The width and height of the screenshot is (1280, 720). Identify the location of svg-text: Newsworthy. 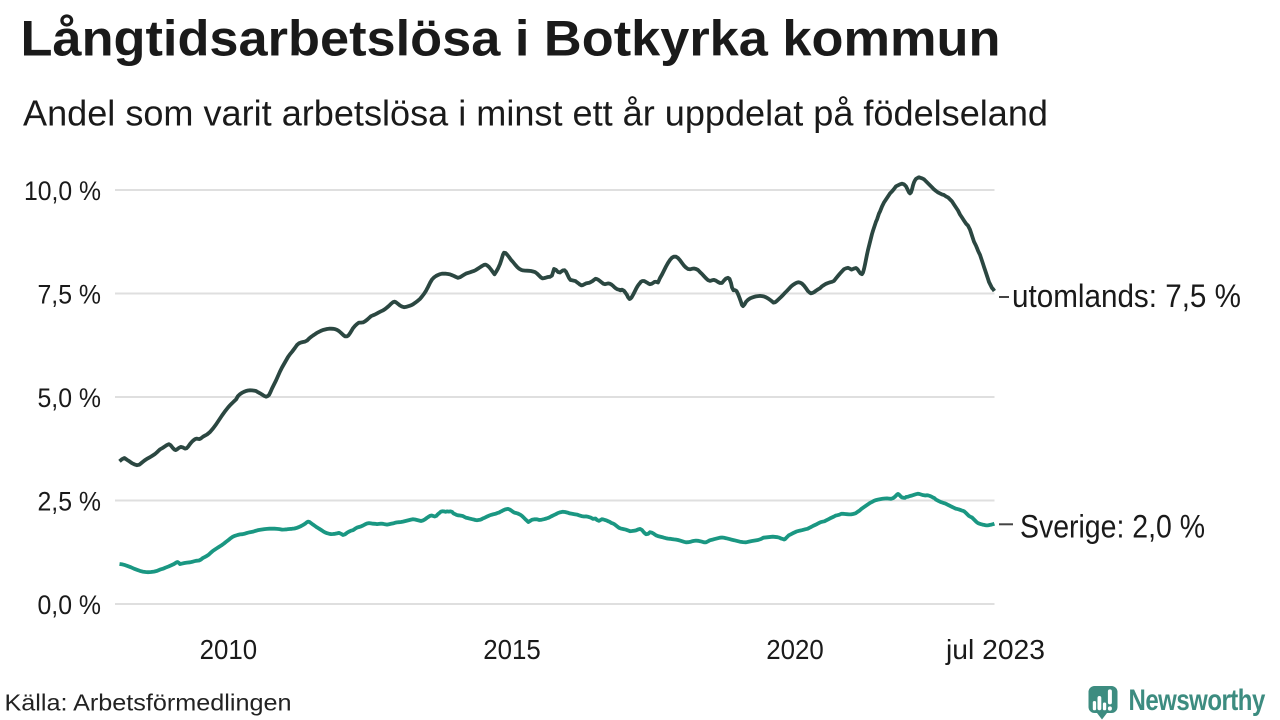
(1197, 699).